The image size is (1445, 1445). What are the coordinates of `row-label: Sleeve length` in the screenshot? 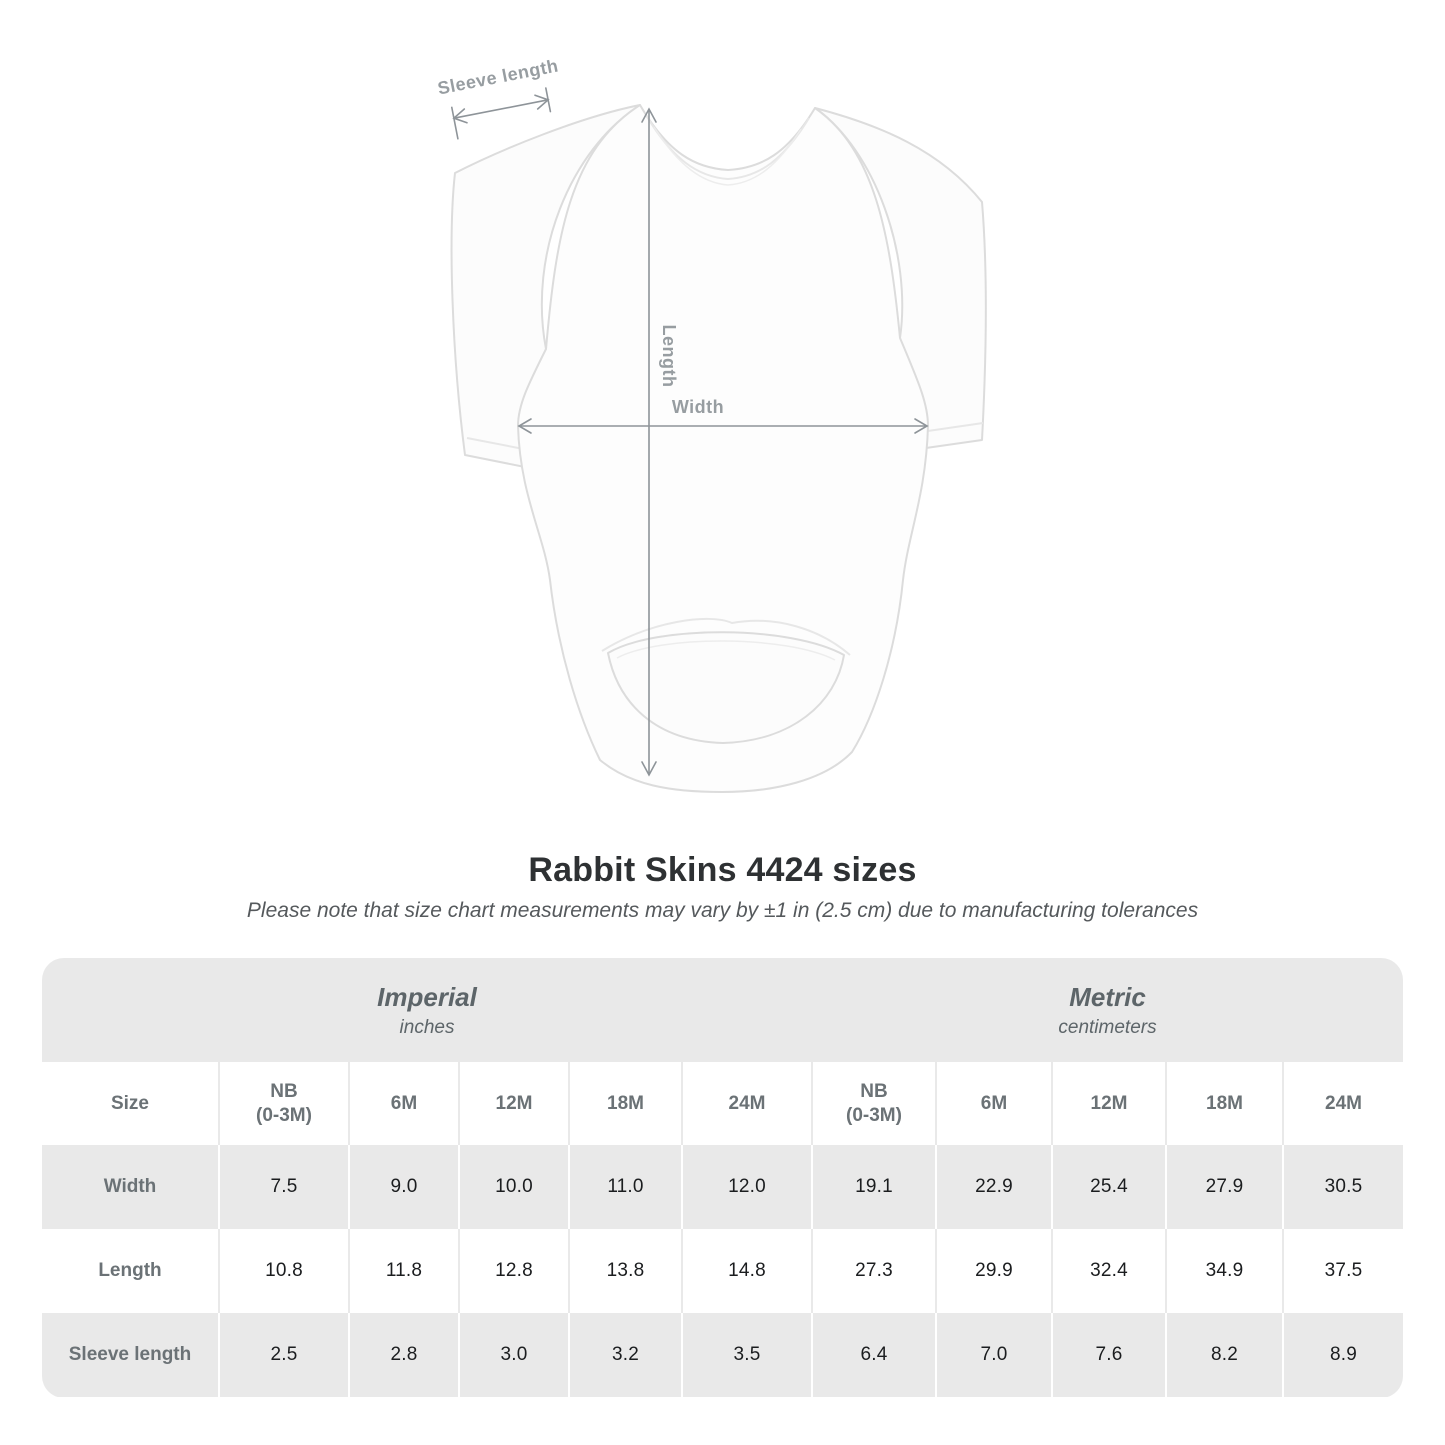 It's located at (130, 1354).